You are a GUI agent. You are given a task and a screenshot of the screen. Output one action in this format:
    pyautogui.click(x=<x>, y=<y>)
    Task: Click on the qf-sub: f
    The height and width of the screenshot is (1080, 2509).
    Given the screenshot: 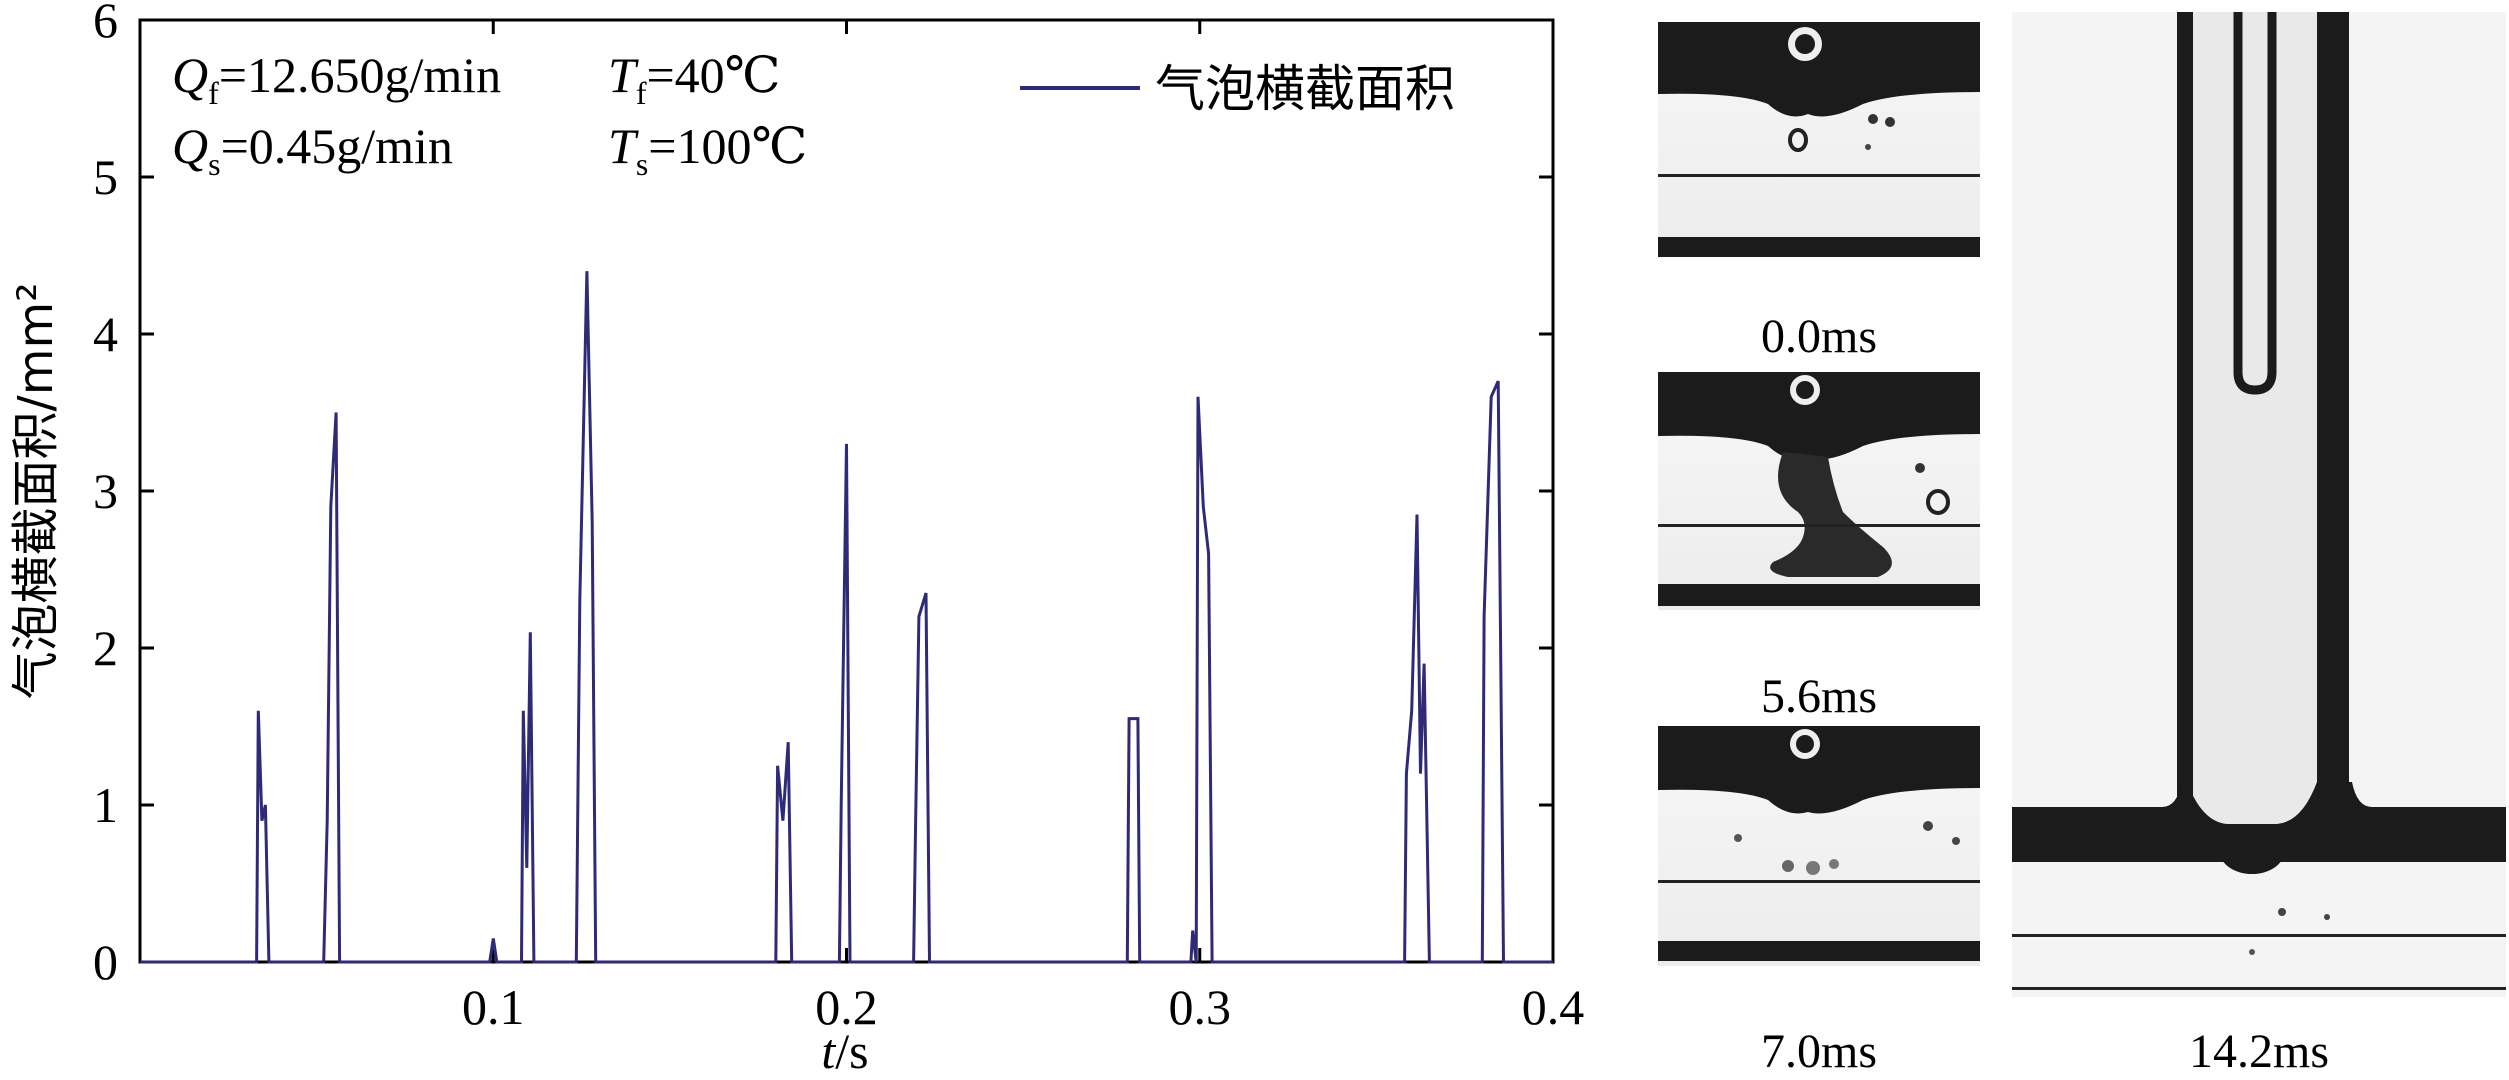 What is the action you would take?
    pyautogui.click(x=213, y=93)
    